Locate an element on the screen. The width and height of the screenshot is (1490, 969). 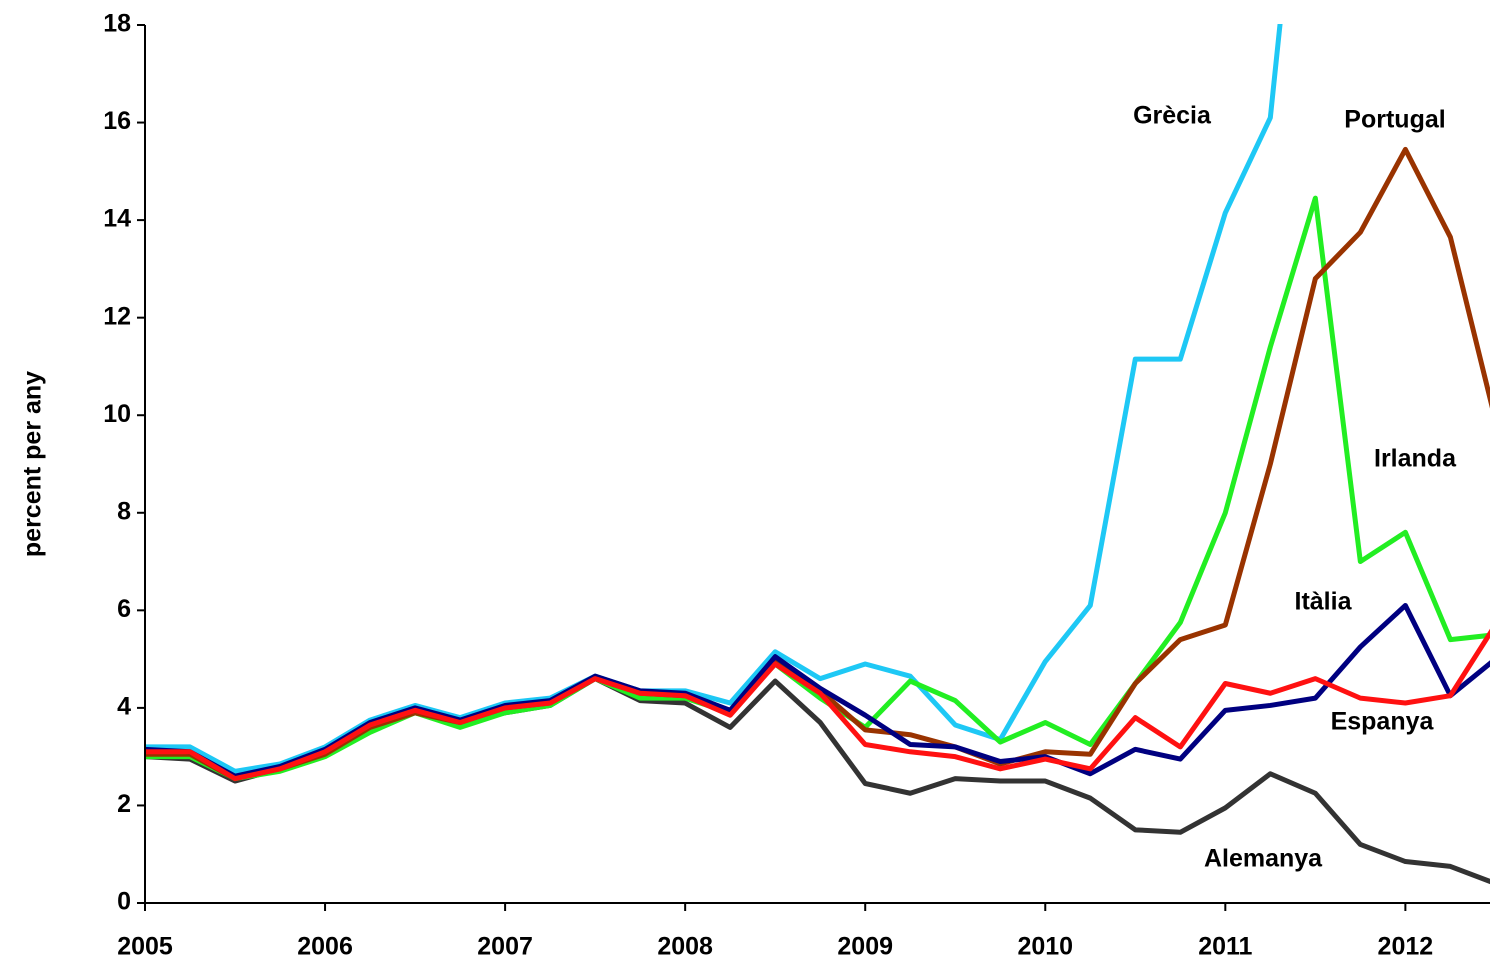
x-tick-label: 2006 is located at coordinates (325, 947).